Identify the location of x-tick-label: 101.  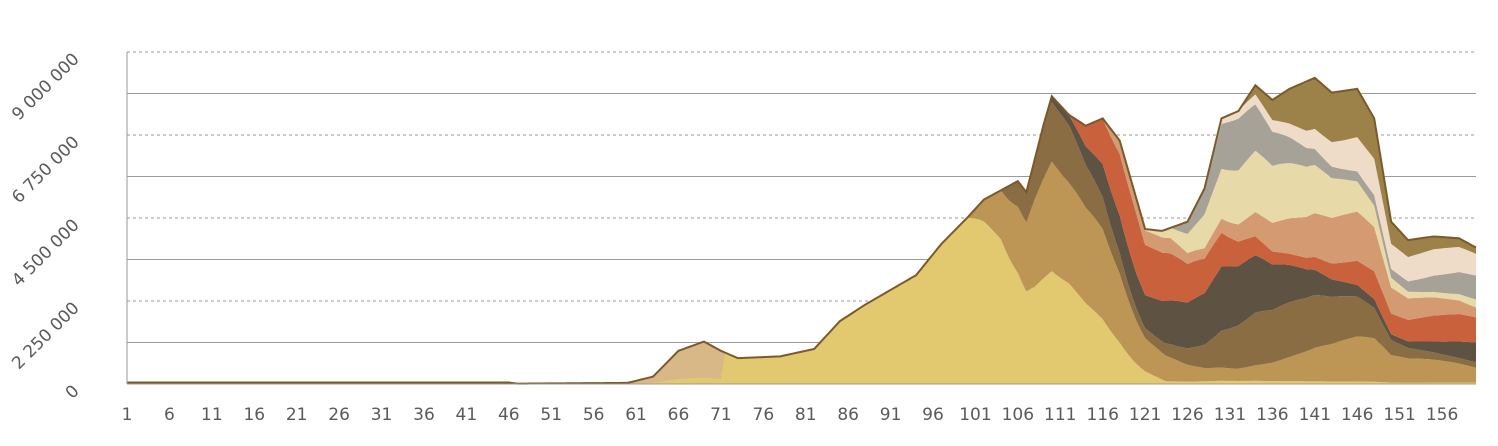
(975, 415).